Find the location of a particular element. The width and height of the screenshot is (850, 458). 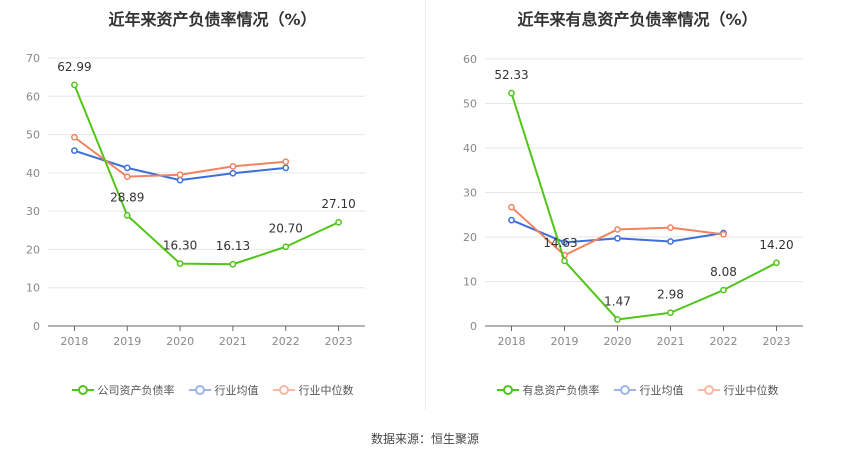

data-label: 16.13 is located at coordinates (233, 246).